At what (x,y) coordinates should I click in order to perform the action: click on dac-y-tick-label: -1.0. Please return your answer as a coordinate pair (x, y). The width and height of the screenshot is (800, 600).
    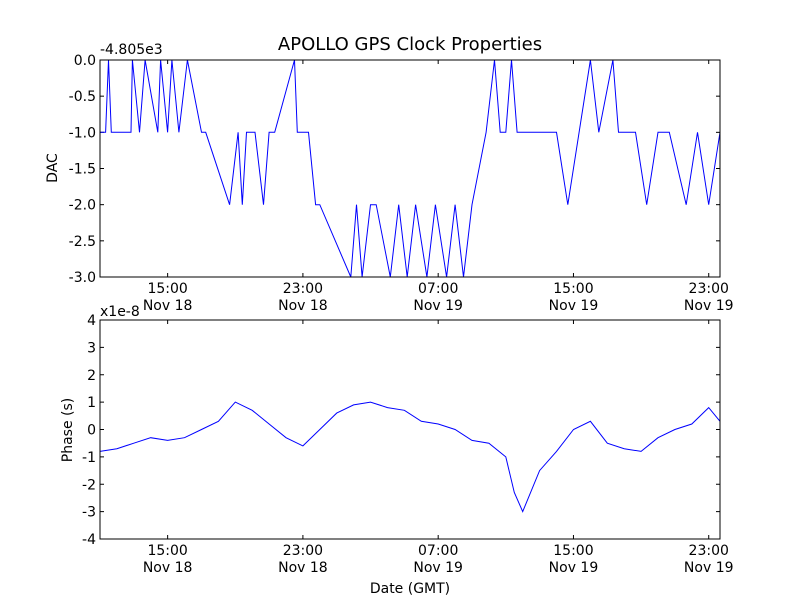
    Looking at the image, I should click on (82, 133).